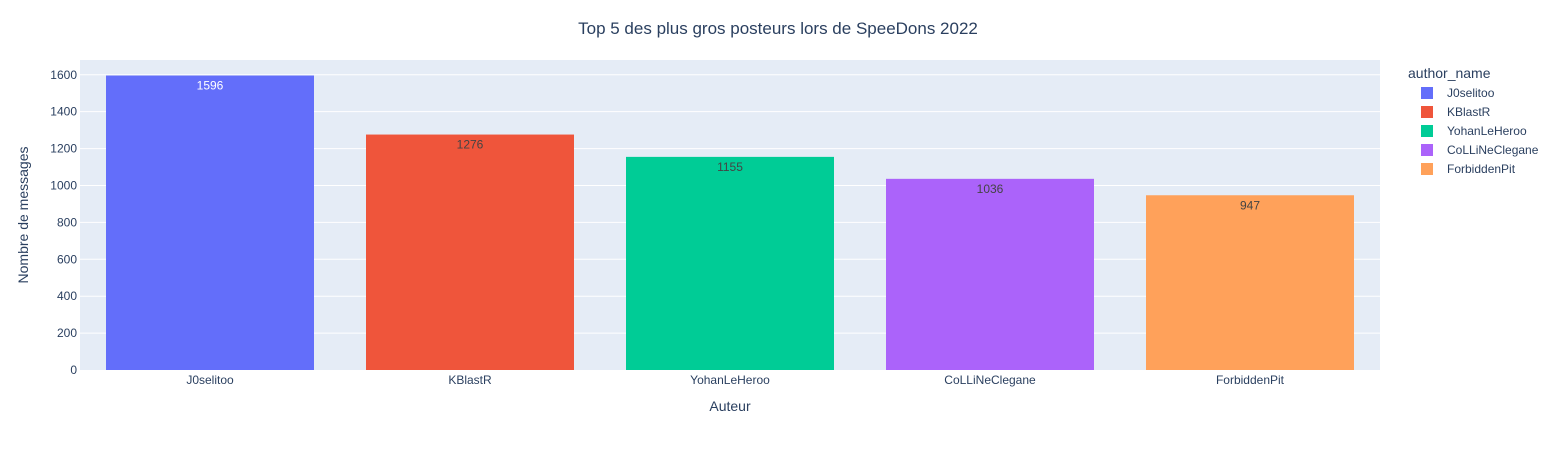 The height and width of the screenshot is (450, 1556). What do you see at coordinates (1469, 112) in the screenshot?
I see `legend-item-label: KBlastR` at bounding box center [1469, 112].